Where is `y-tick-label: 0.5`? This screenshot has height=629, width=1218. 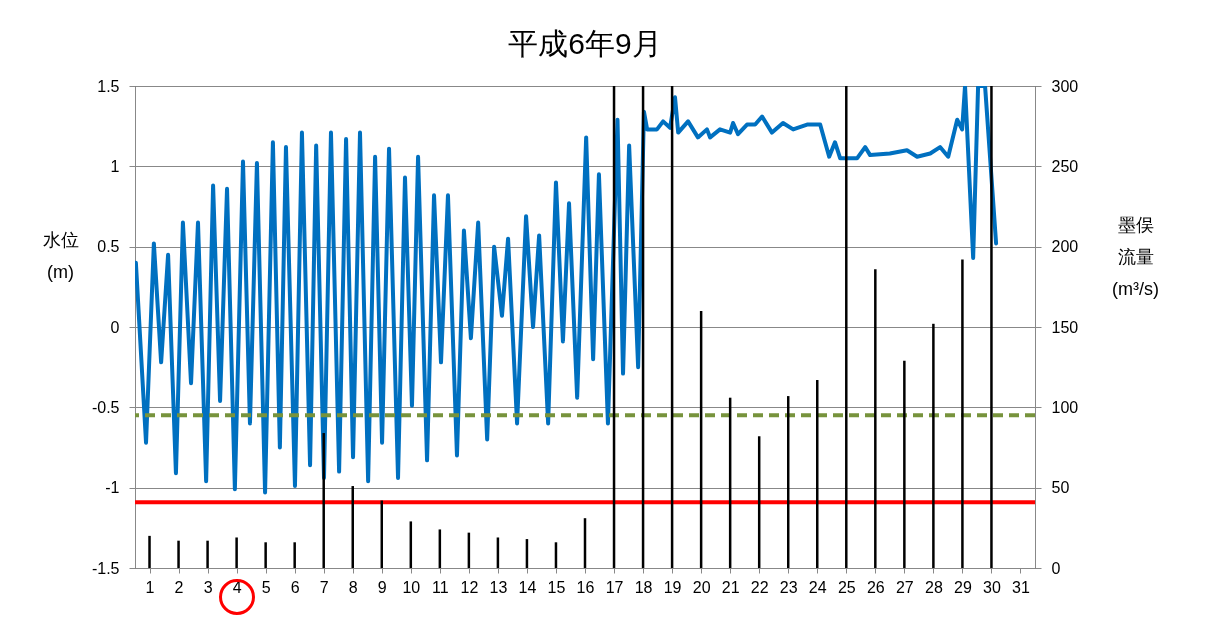 y-tick-label: 0.5 is located at coordinates (108, 247).